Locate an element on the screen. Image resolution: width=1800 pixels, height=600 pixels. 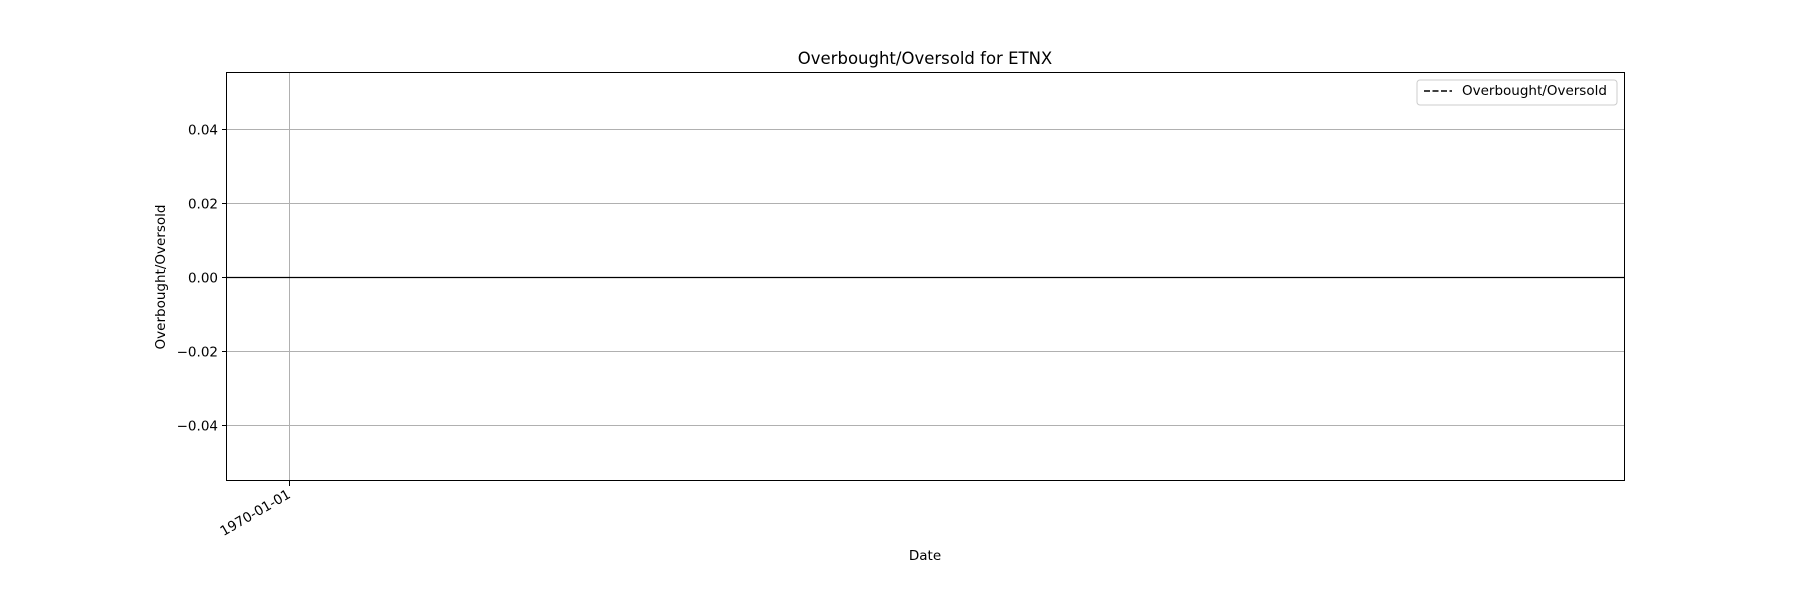
chart-title: Overbought/Oversold for ETNX is located at coordinates (925, 58).